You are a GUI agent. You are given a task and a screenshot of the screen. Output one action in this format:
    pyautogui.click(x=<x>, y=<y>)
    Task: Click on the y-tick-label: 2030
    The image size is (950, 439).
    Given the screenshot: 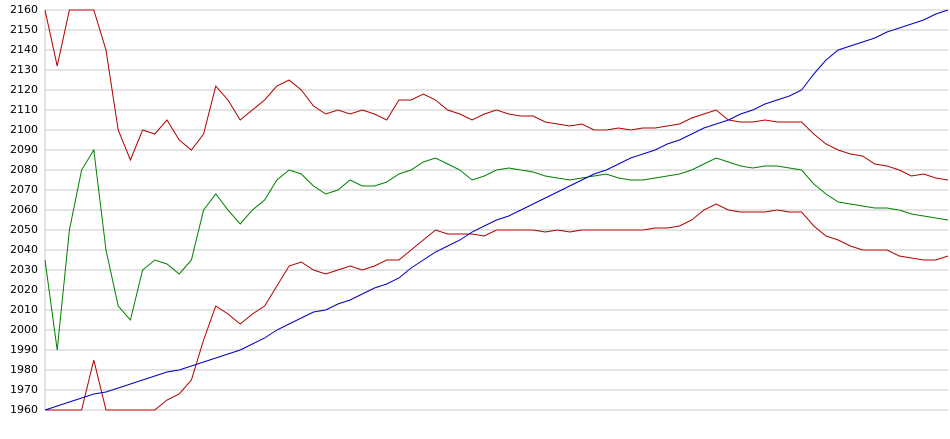 What is the action you would take?
    pyautogui.click(x=24, y=269)
    